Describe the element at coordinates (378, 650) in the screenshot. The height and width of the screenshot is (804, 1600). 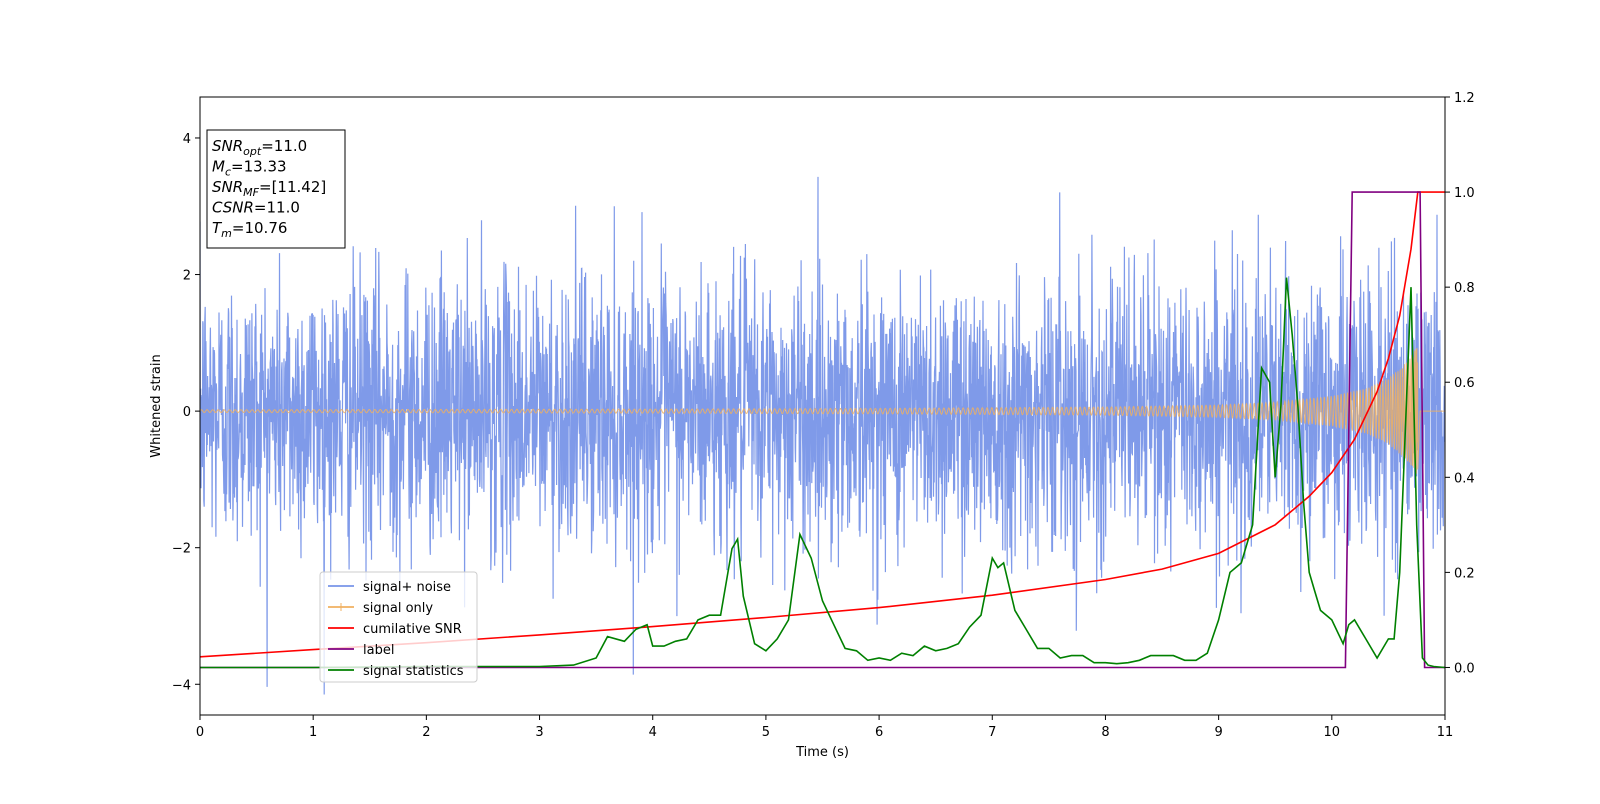
I see `legend-label: label` at that location.